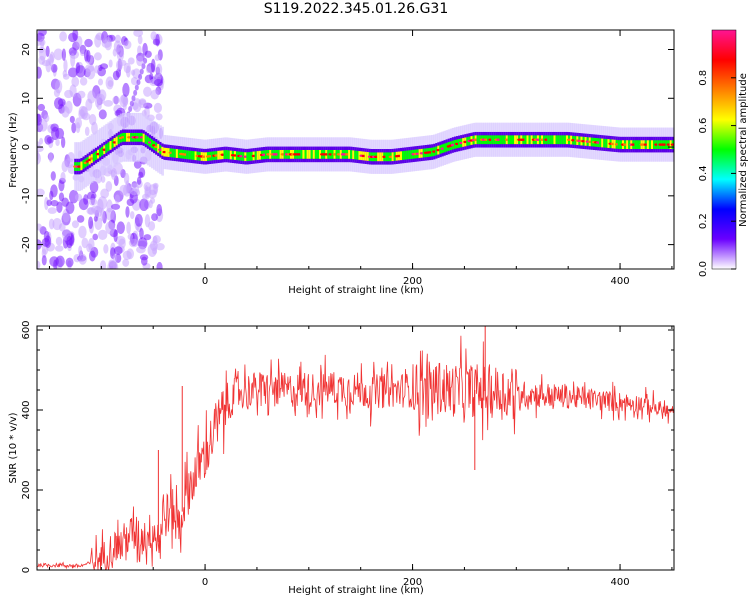  Describe the element at coordinates (703, 221) in the screenshot. I see `colorbar-tick-label: 0.2` at that location.